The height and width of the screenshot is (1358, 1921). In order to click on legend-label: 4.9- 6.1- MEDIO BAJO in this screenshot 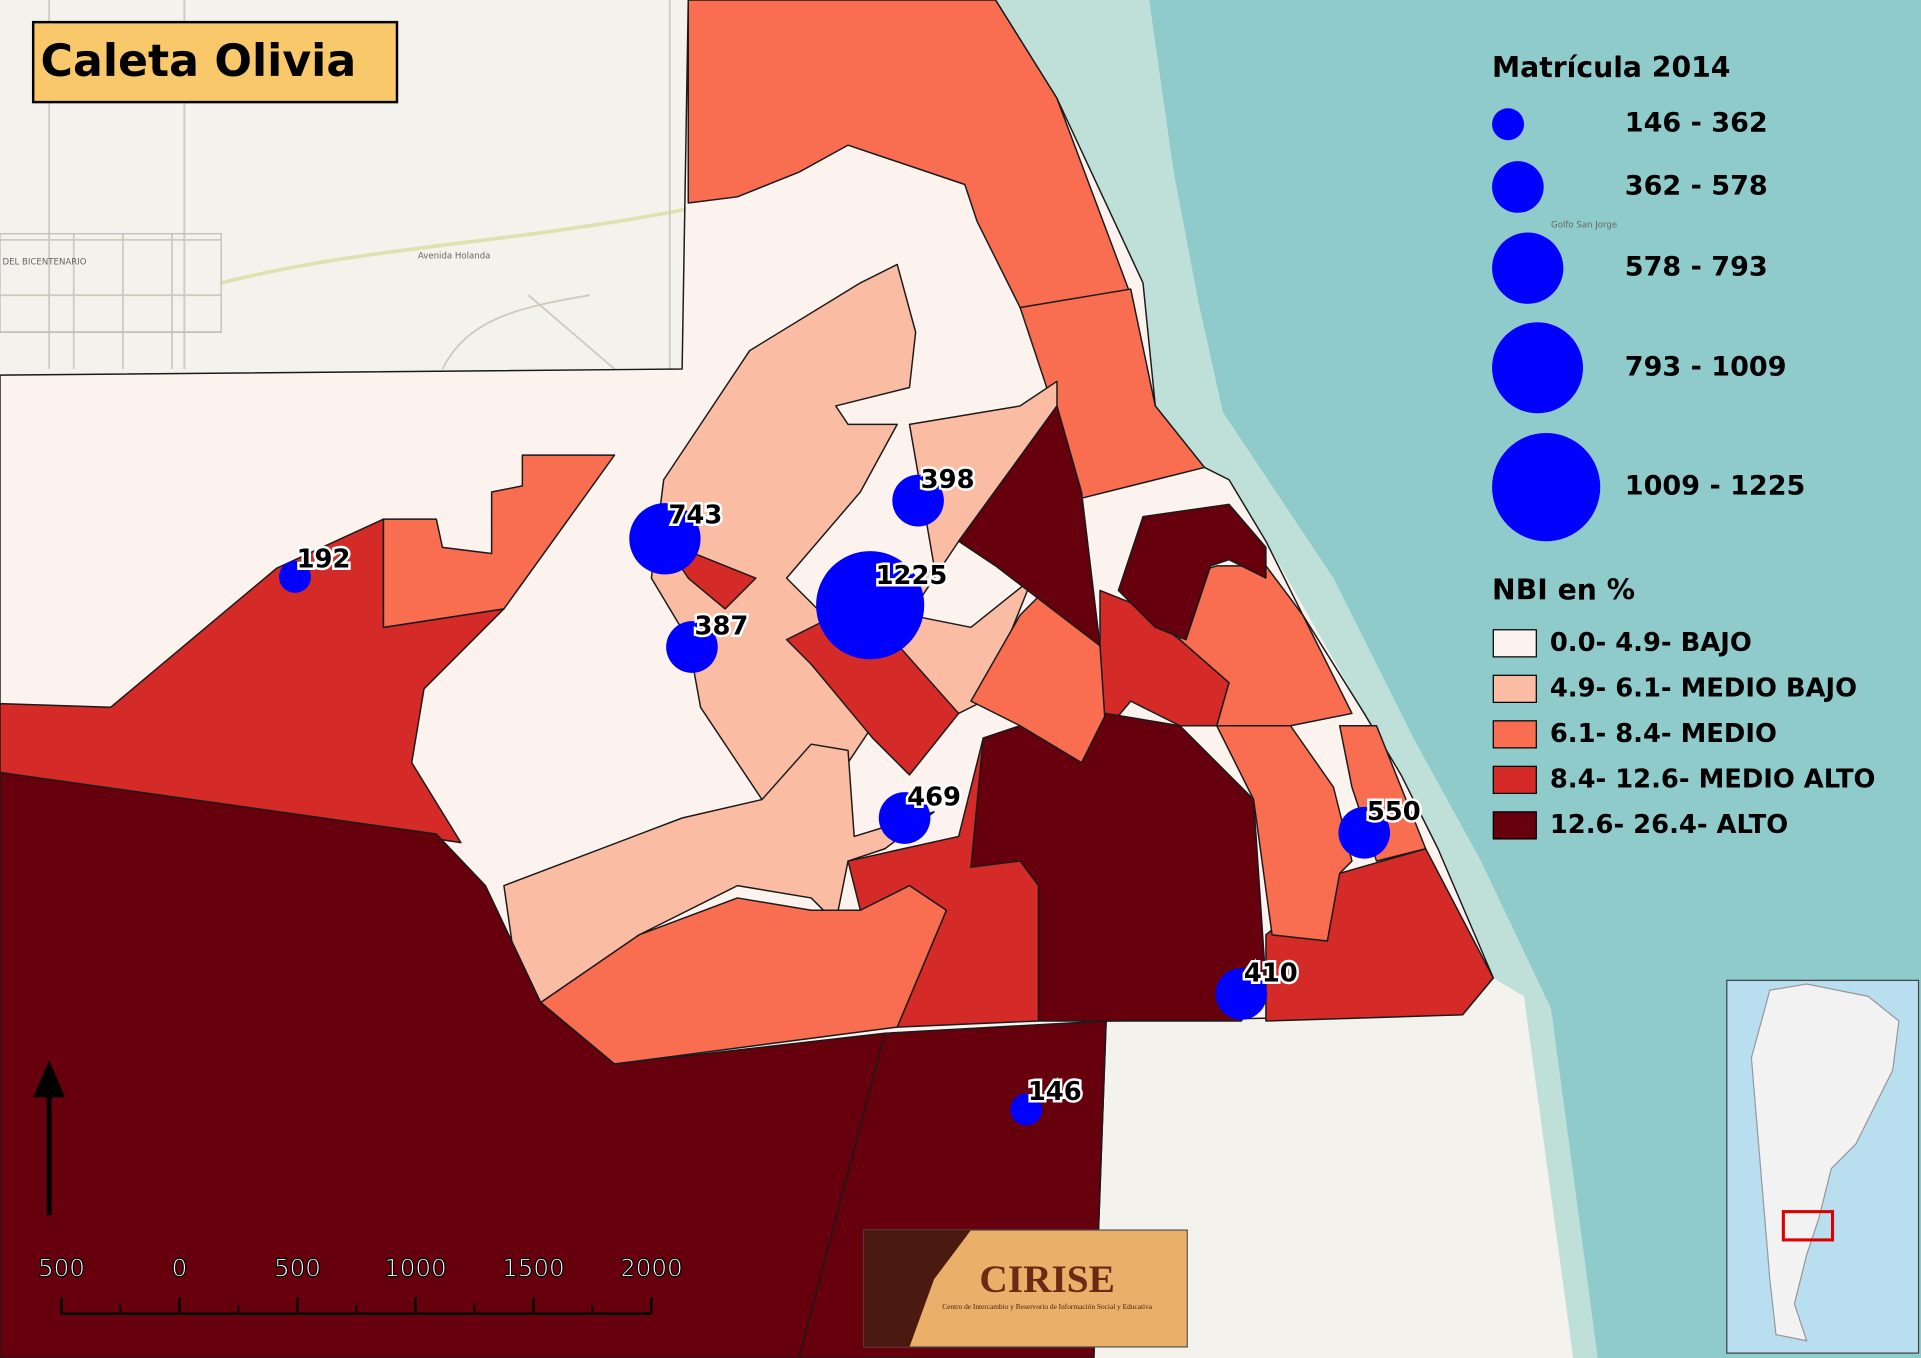, I will do `click(1703, 688)`.